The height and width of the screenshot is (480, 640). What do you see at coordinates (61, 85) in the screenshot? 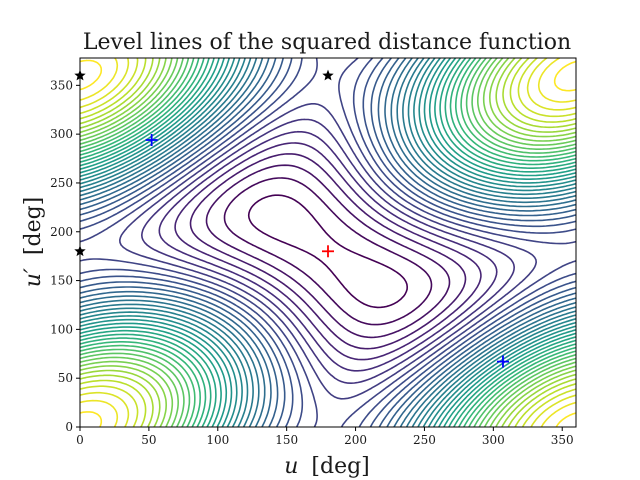
I see `y-tick-label: 350` at bounding box center [61, 85].